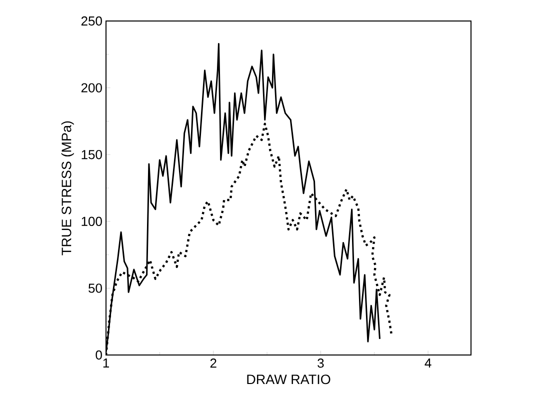 Image resolution: width=535 pixels, height=402 pixels. What do you see at coordinates (95, 288) in the screenshot?
I see `y-tick-label: 50` at bounding box center [95, 288].